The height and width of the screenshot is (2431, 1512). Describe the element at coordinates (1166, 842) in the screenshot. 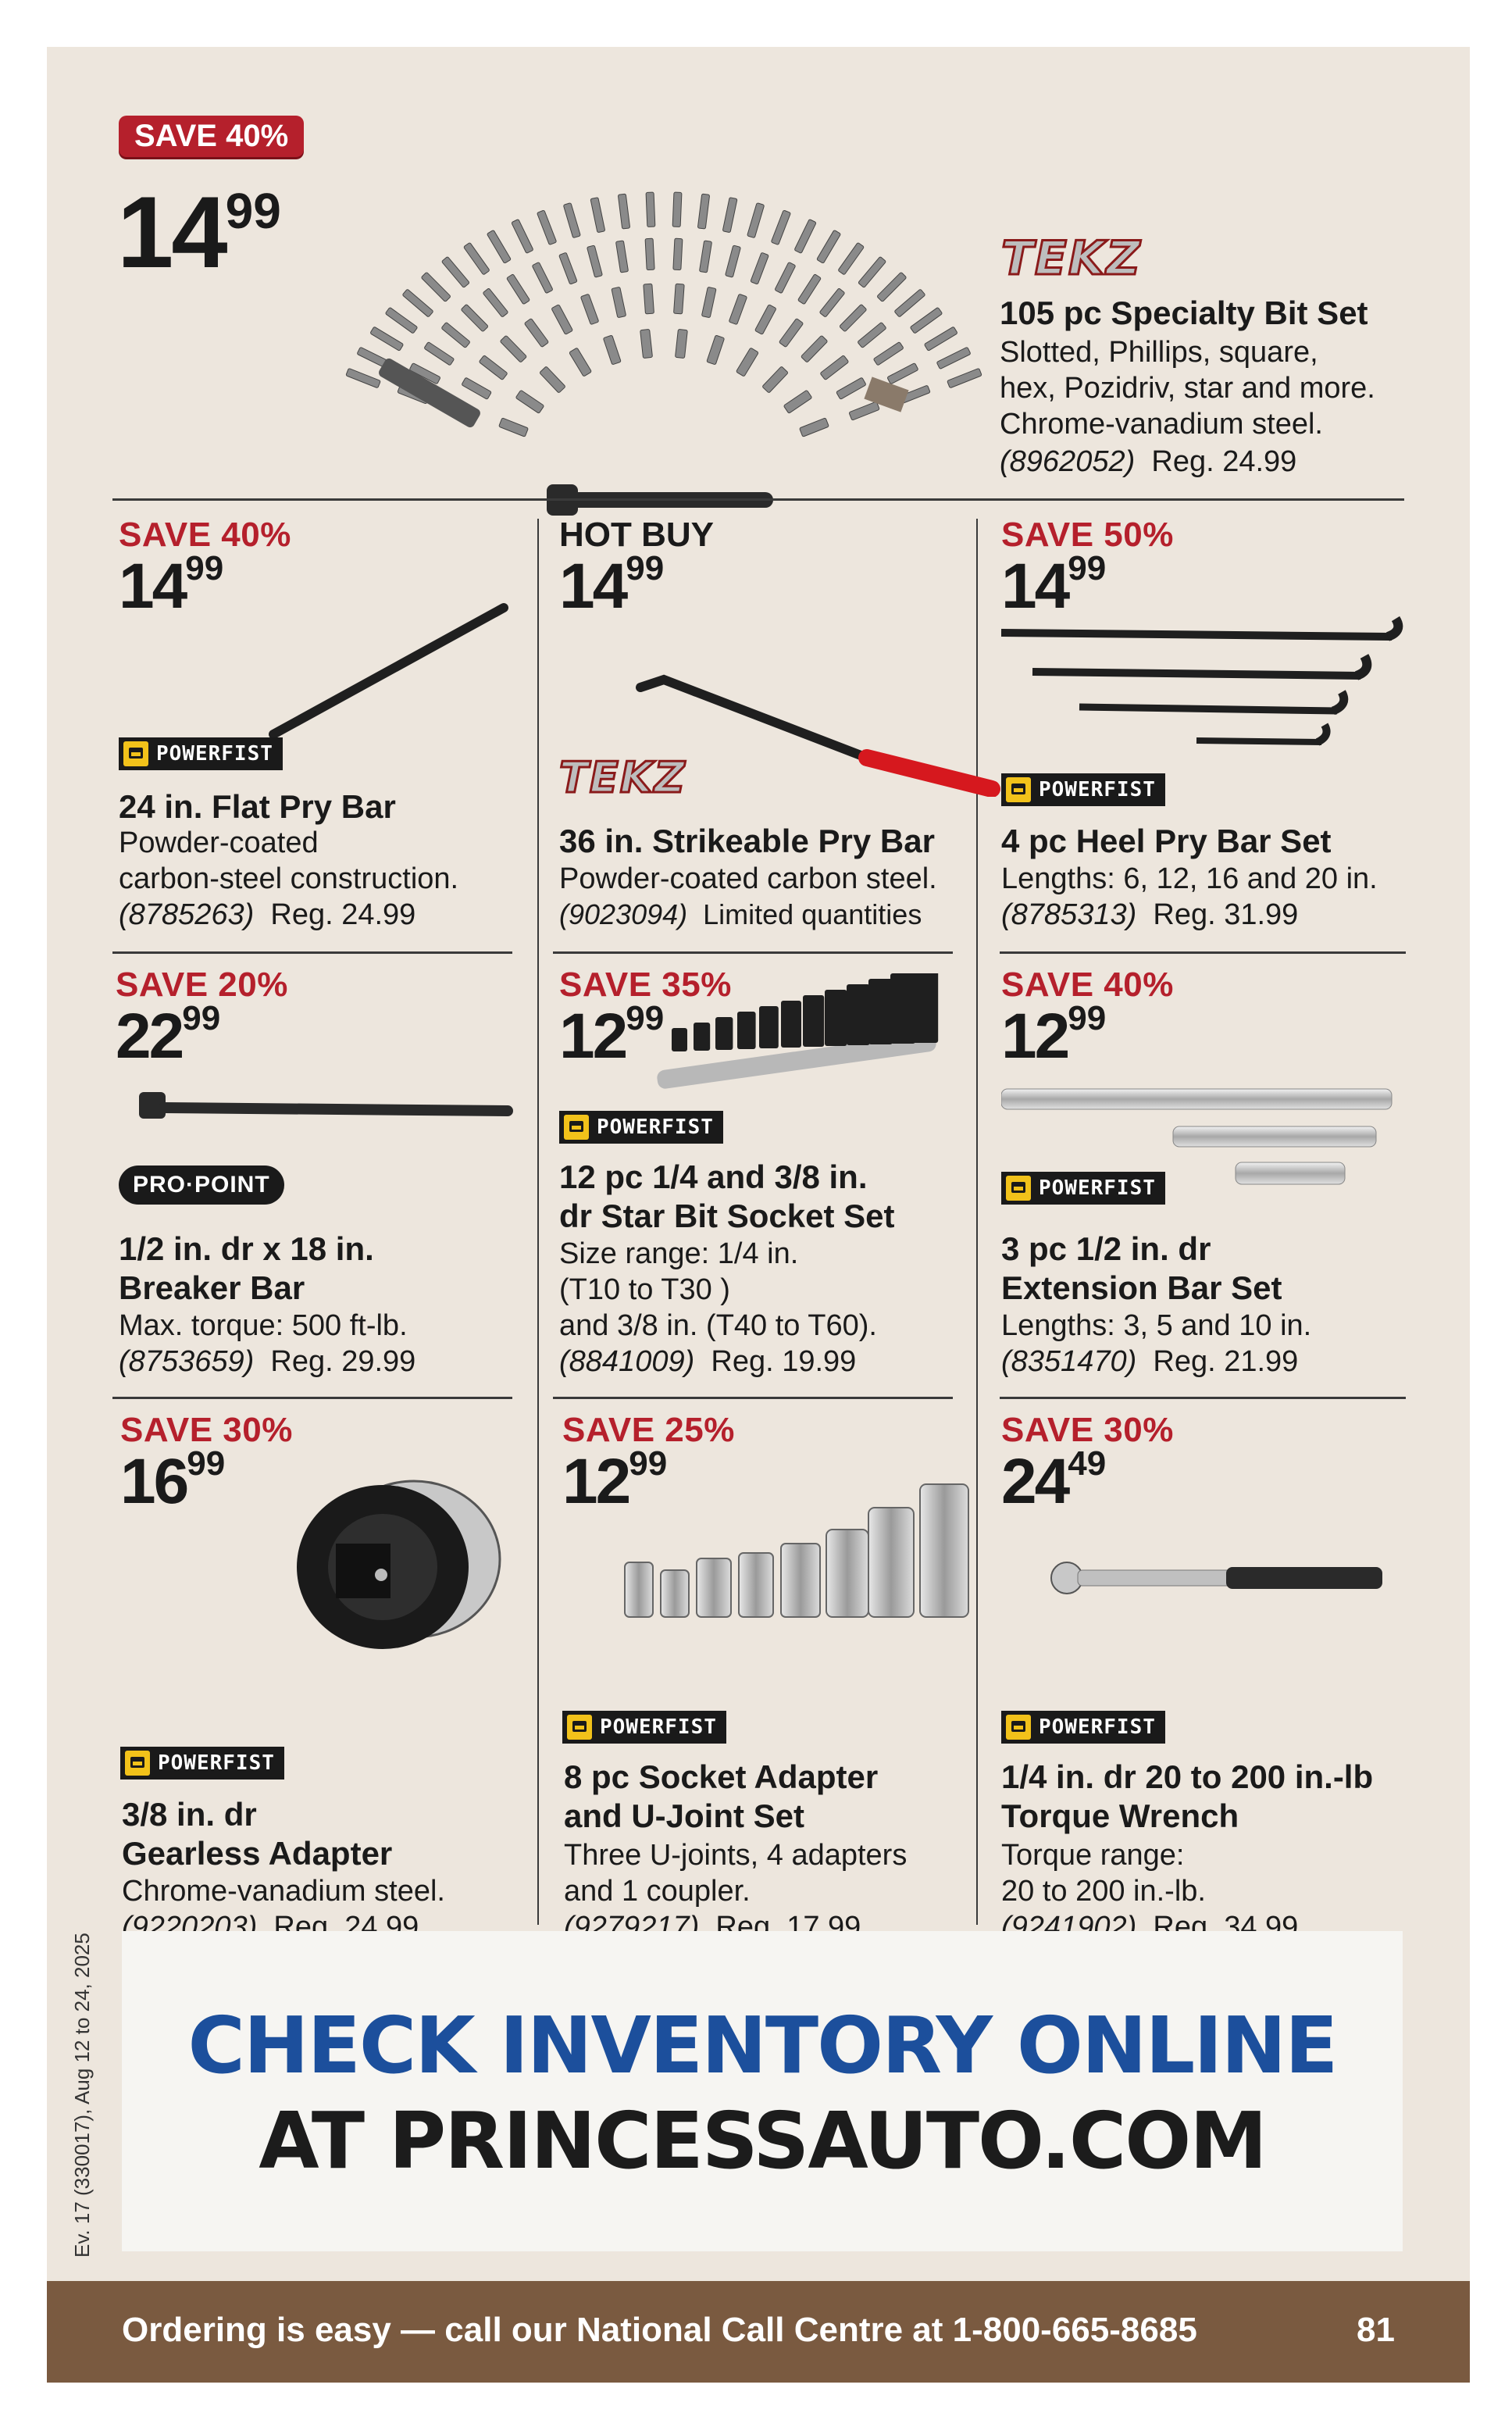

I see `product-title: 4 pc Heel Pry Bar Set` at that location.